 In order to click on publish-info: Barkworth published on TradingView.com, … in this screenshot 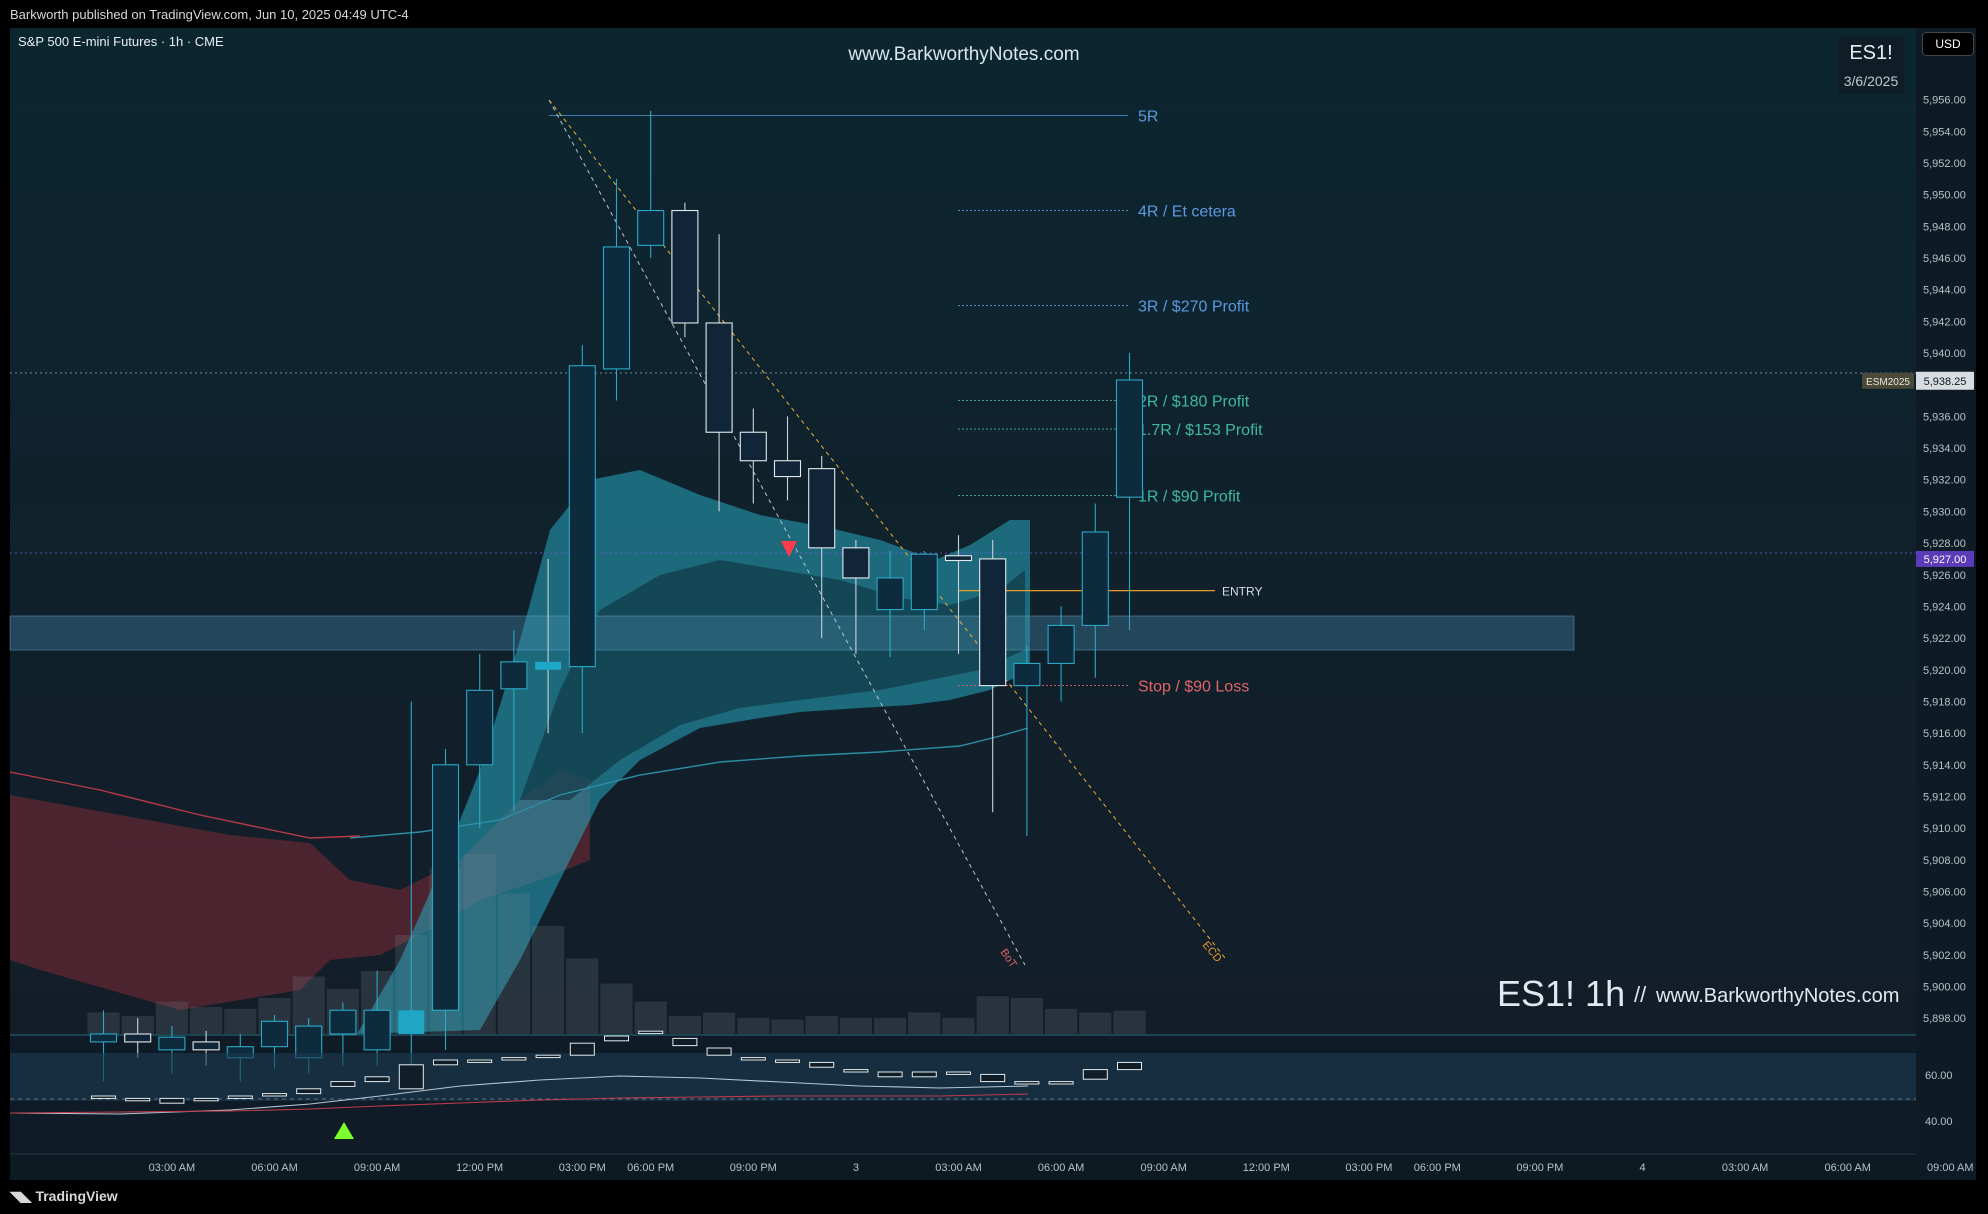, I will do `click(209, 14)`.